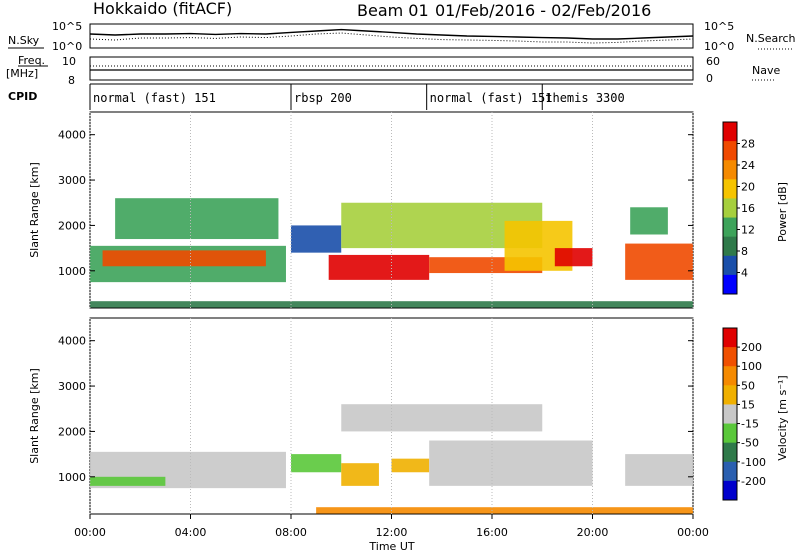 The image size is (800, 554). I want to click on colorbar-tick-label: -200, so click(753, 481).